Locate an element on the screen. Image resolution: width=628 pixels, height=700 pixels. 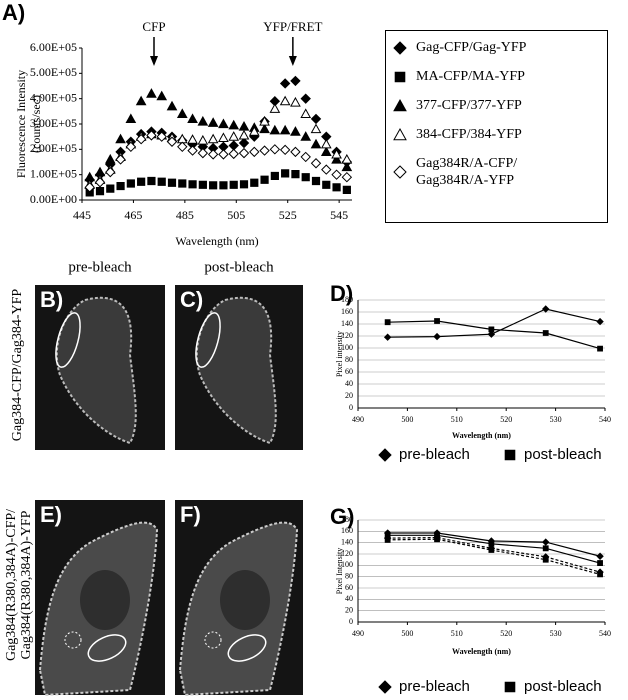
x-tick-label: 445 is located at coordinates (82, 215).